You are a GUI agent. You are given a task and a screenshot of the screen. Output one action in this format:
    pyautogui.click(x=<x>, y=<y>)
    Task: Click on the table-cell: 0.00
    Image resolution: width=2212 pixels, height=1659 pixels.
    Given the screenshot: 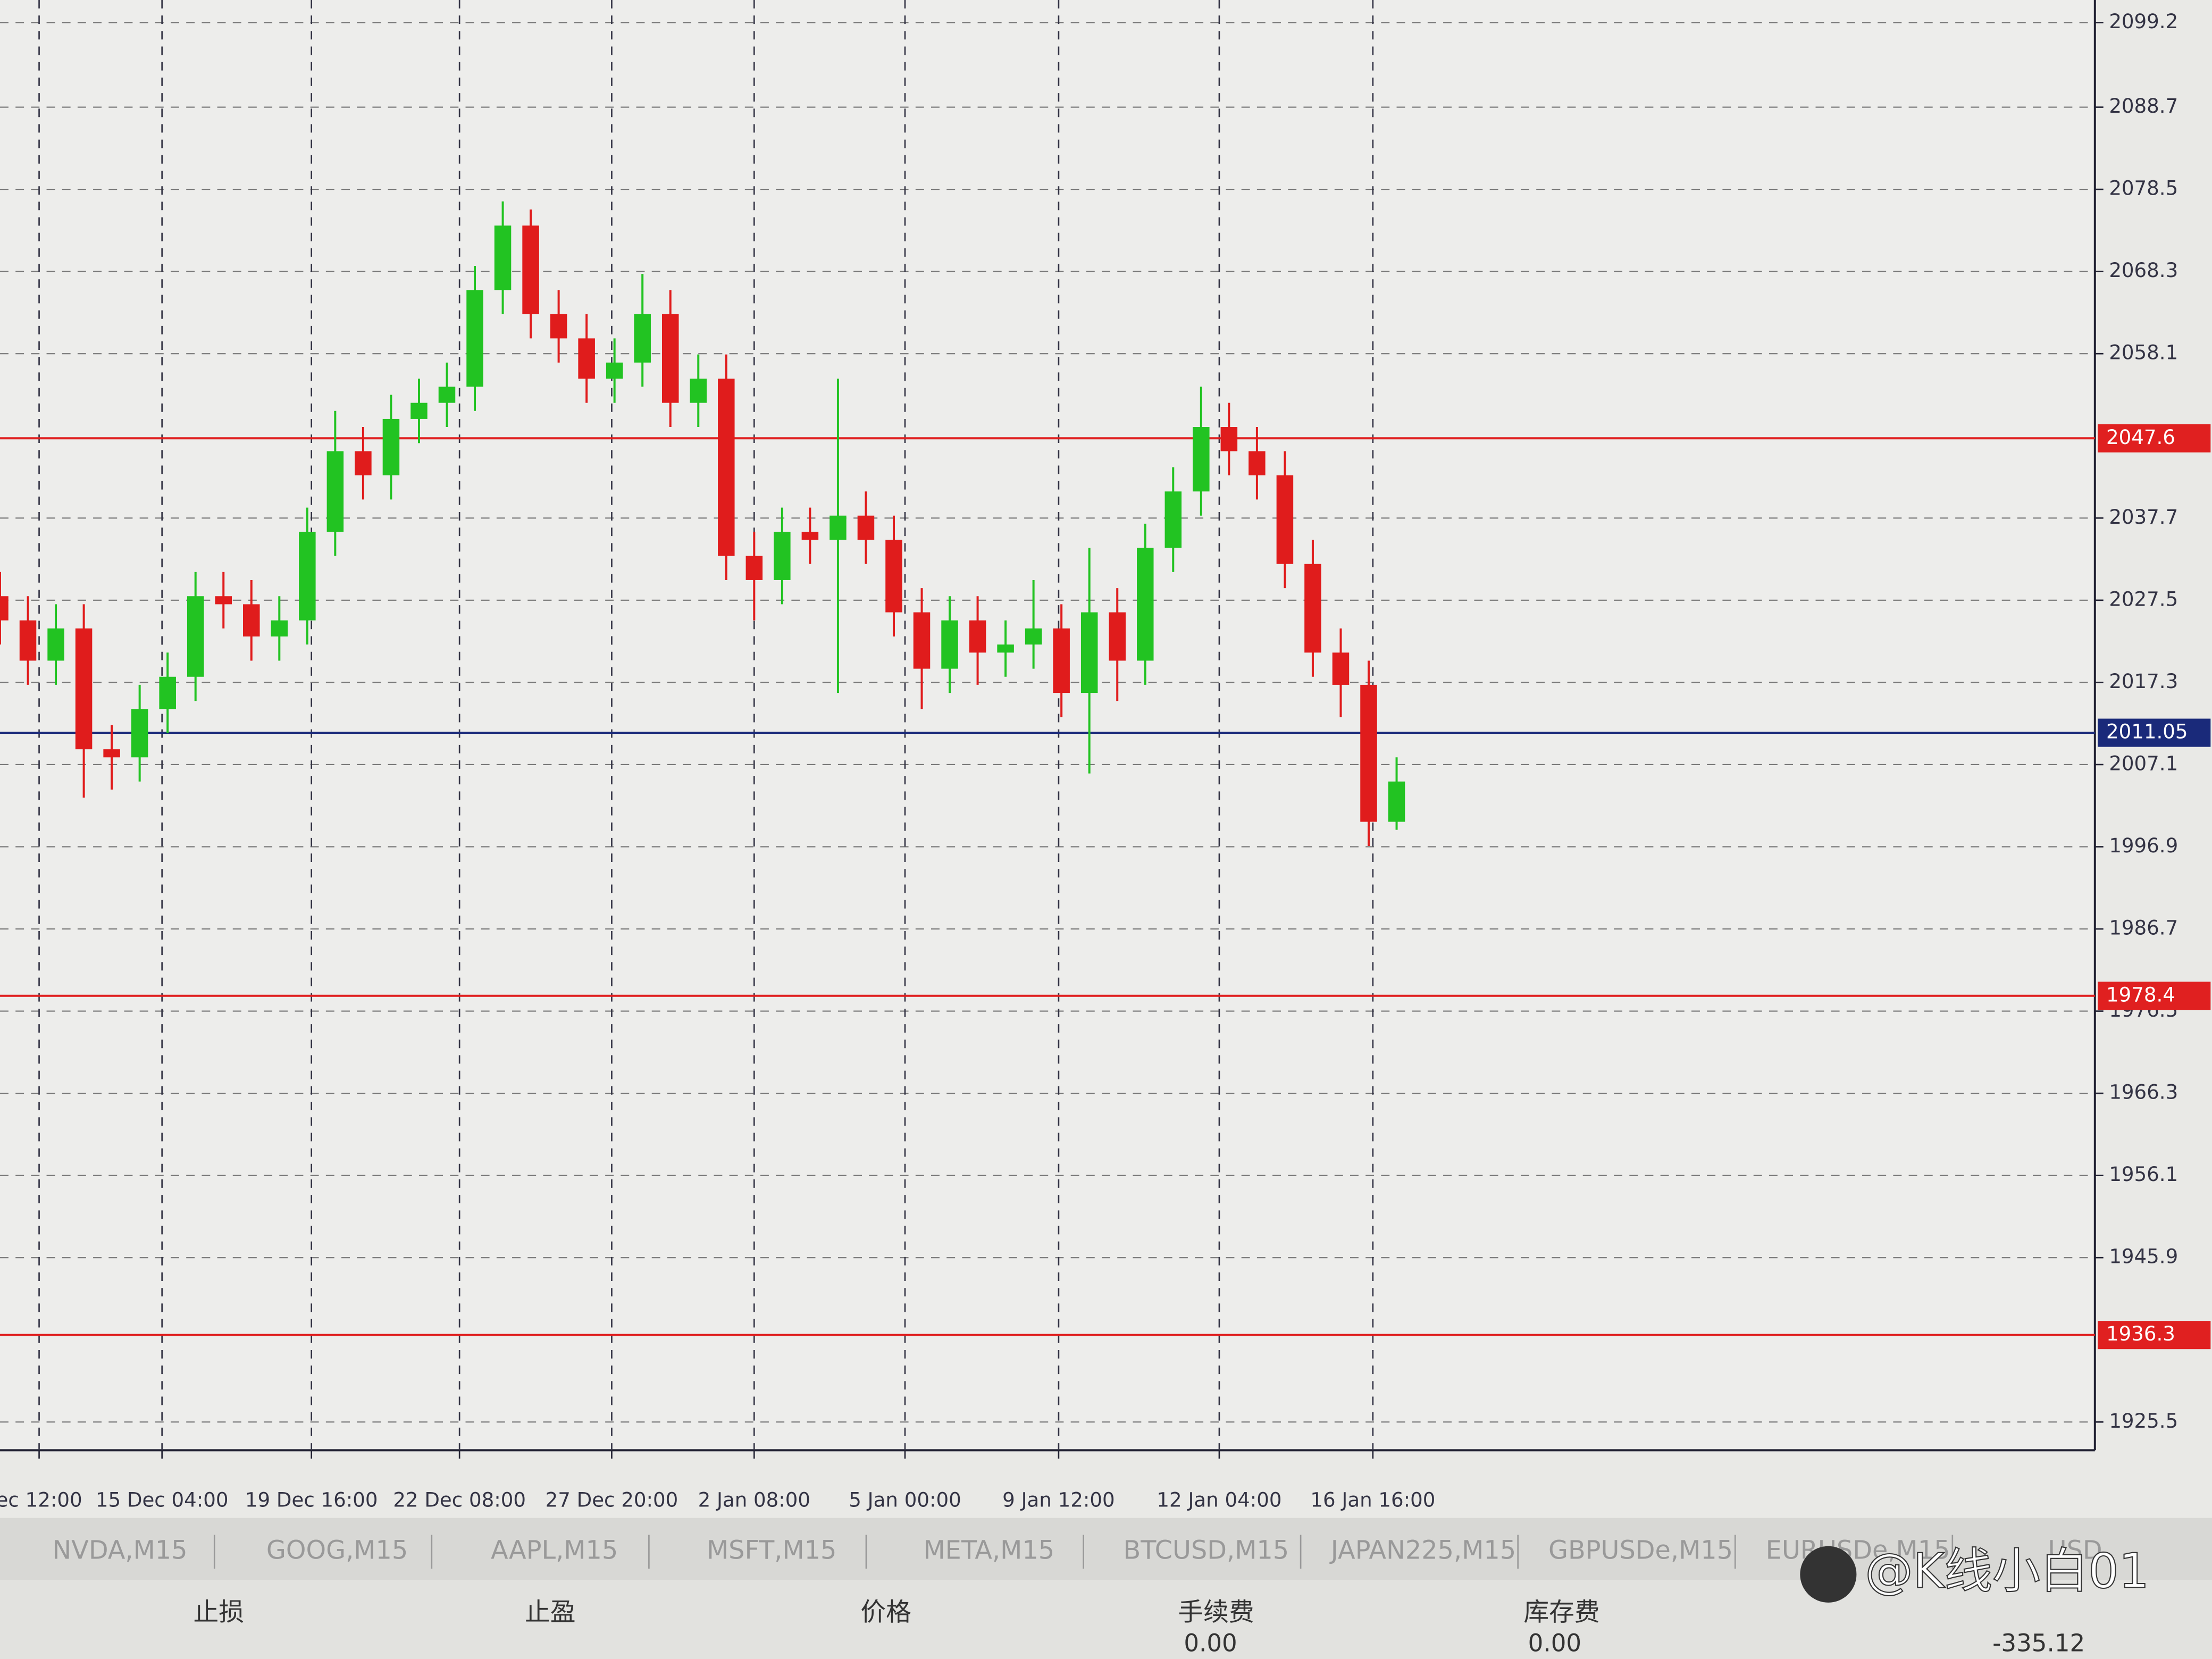 What is the action you would take?
    pyautogui.click(x=1554, y=1643)
    